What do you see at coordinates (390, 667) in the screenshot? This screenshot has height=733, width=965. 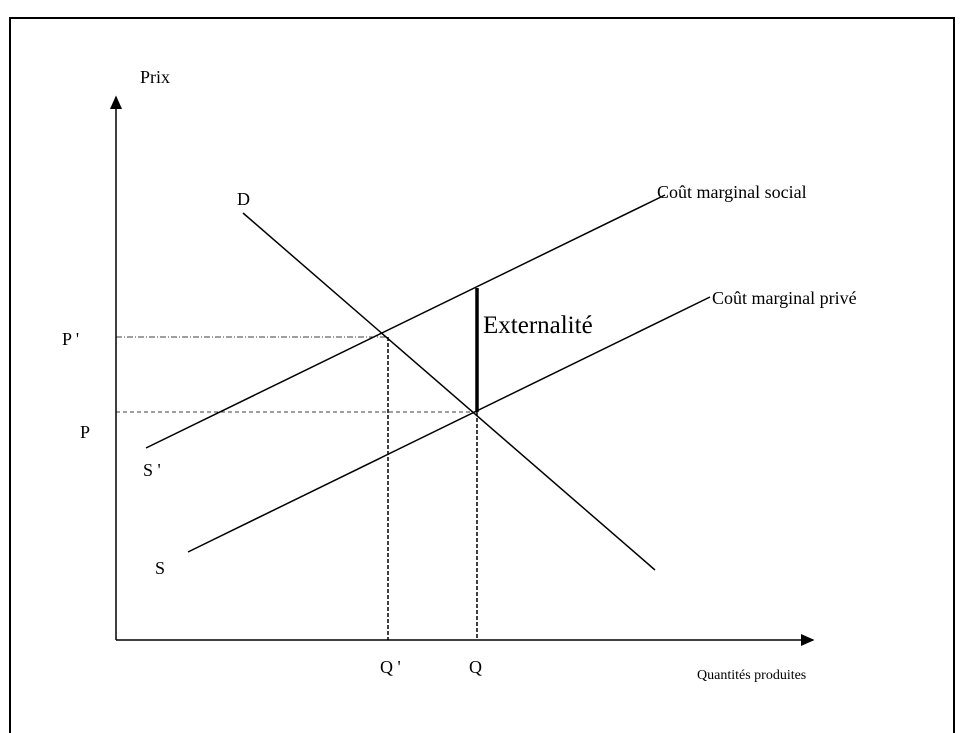 I see `quantity-social-label: Q '` at bounding box center [390, 667].